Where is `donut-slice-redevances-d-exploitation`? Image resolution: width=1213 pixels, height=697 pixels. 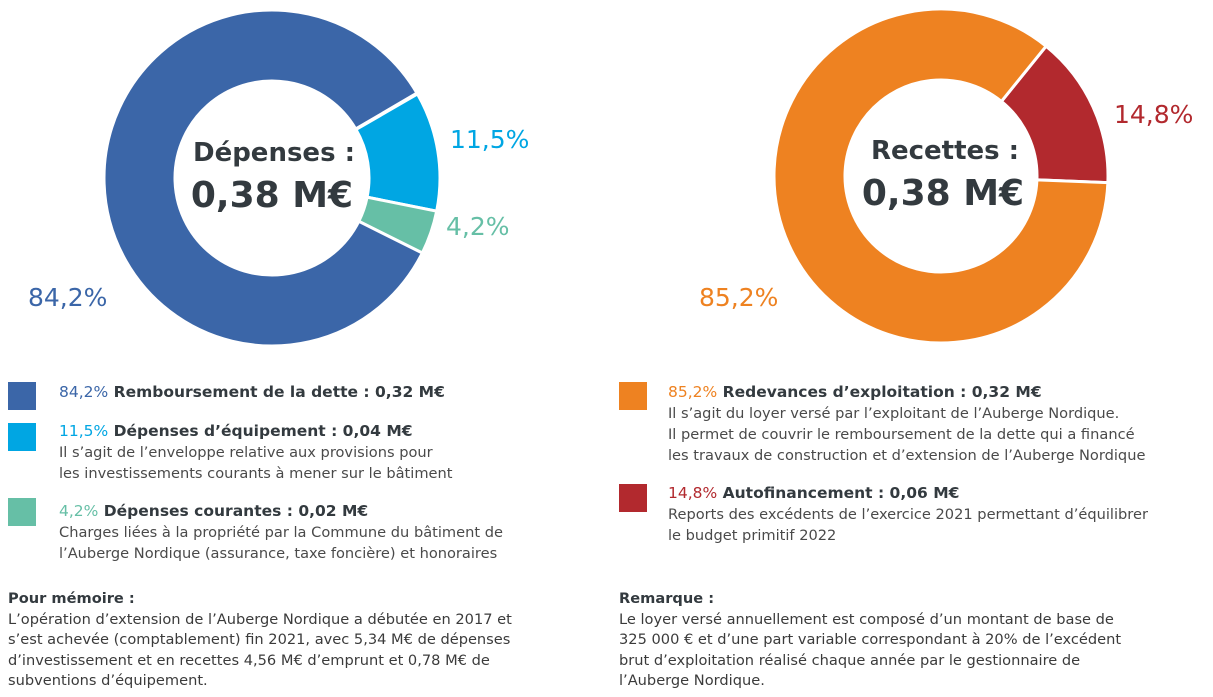
donut-slice-redevances-d-exploitation is located at coordinates (941, 176).